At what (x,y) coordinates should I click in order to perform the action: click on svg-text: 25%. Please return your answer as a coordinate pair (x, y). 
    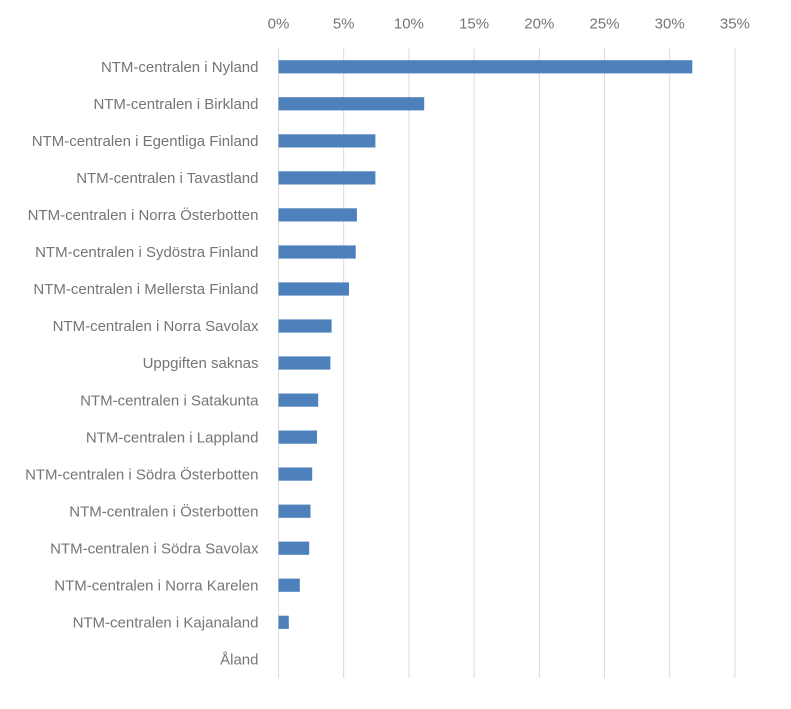
    Looking at the image, I should click on (604, 24).